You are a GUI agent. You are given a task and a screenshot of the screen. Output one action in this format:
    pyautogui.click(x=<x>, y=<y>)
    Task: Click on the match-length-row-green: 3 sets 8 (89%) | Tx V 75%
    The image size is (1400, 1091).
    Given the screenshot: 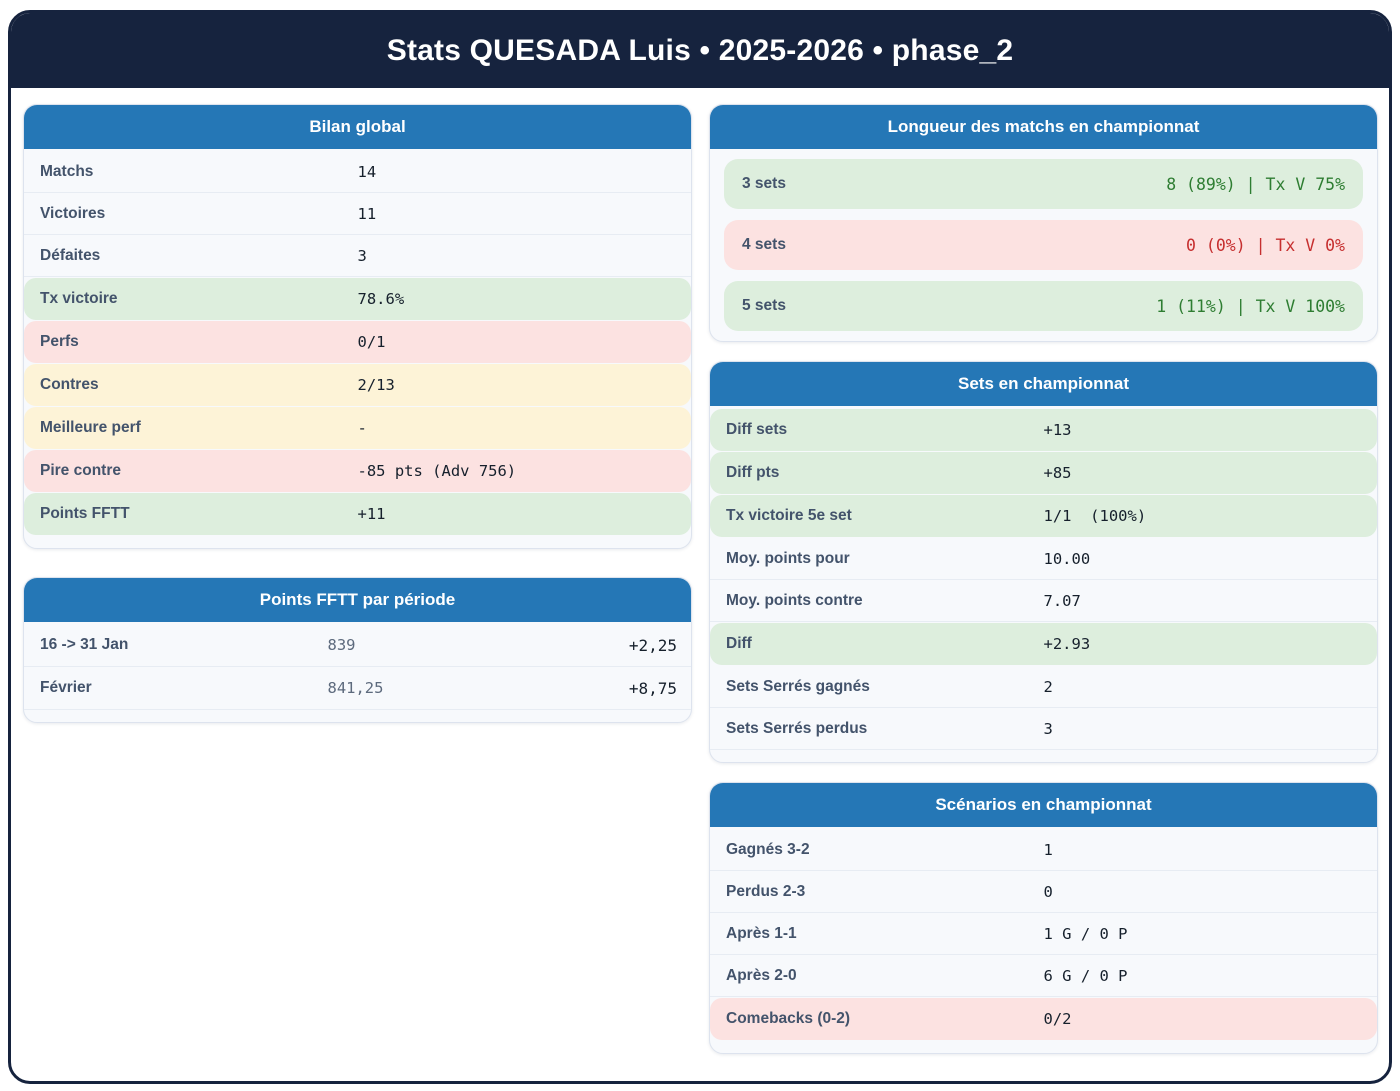 What is the action you would take?
    pyautogui.click(x=1043, y=184)
    